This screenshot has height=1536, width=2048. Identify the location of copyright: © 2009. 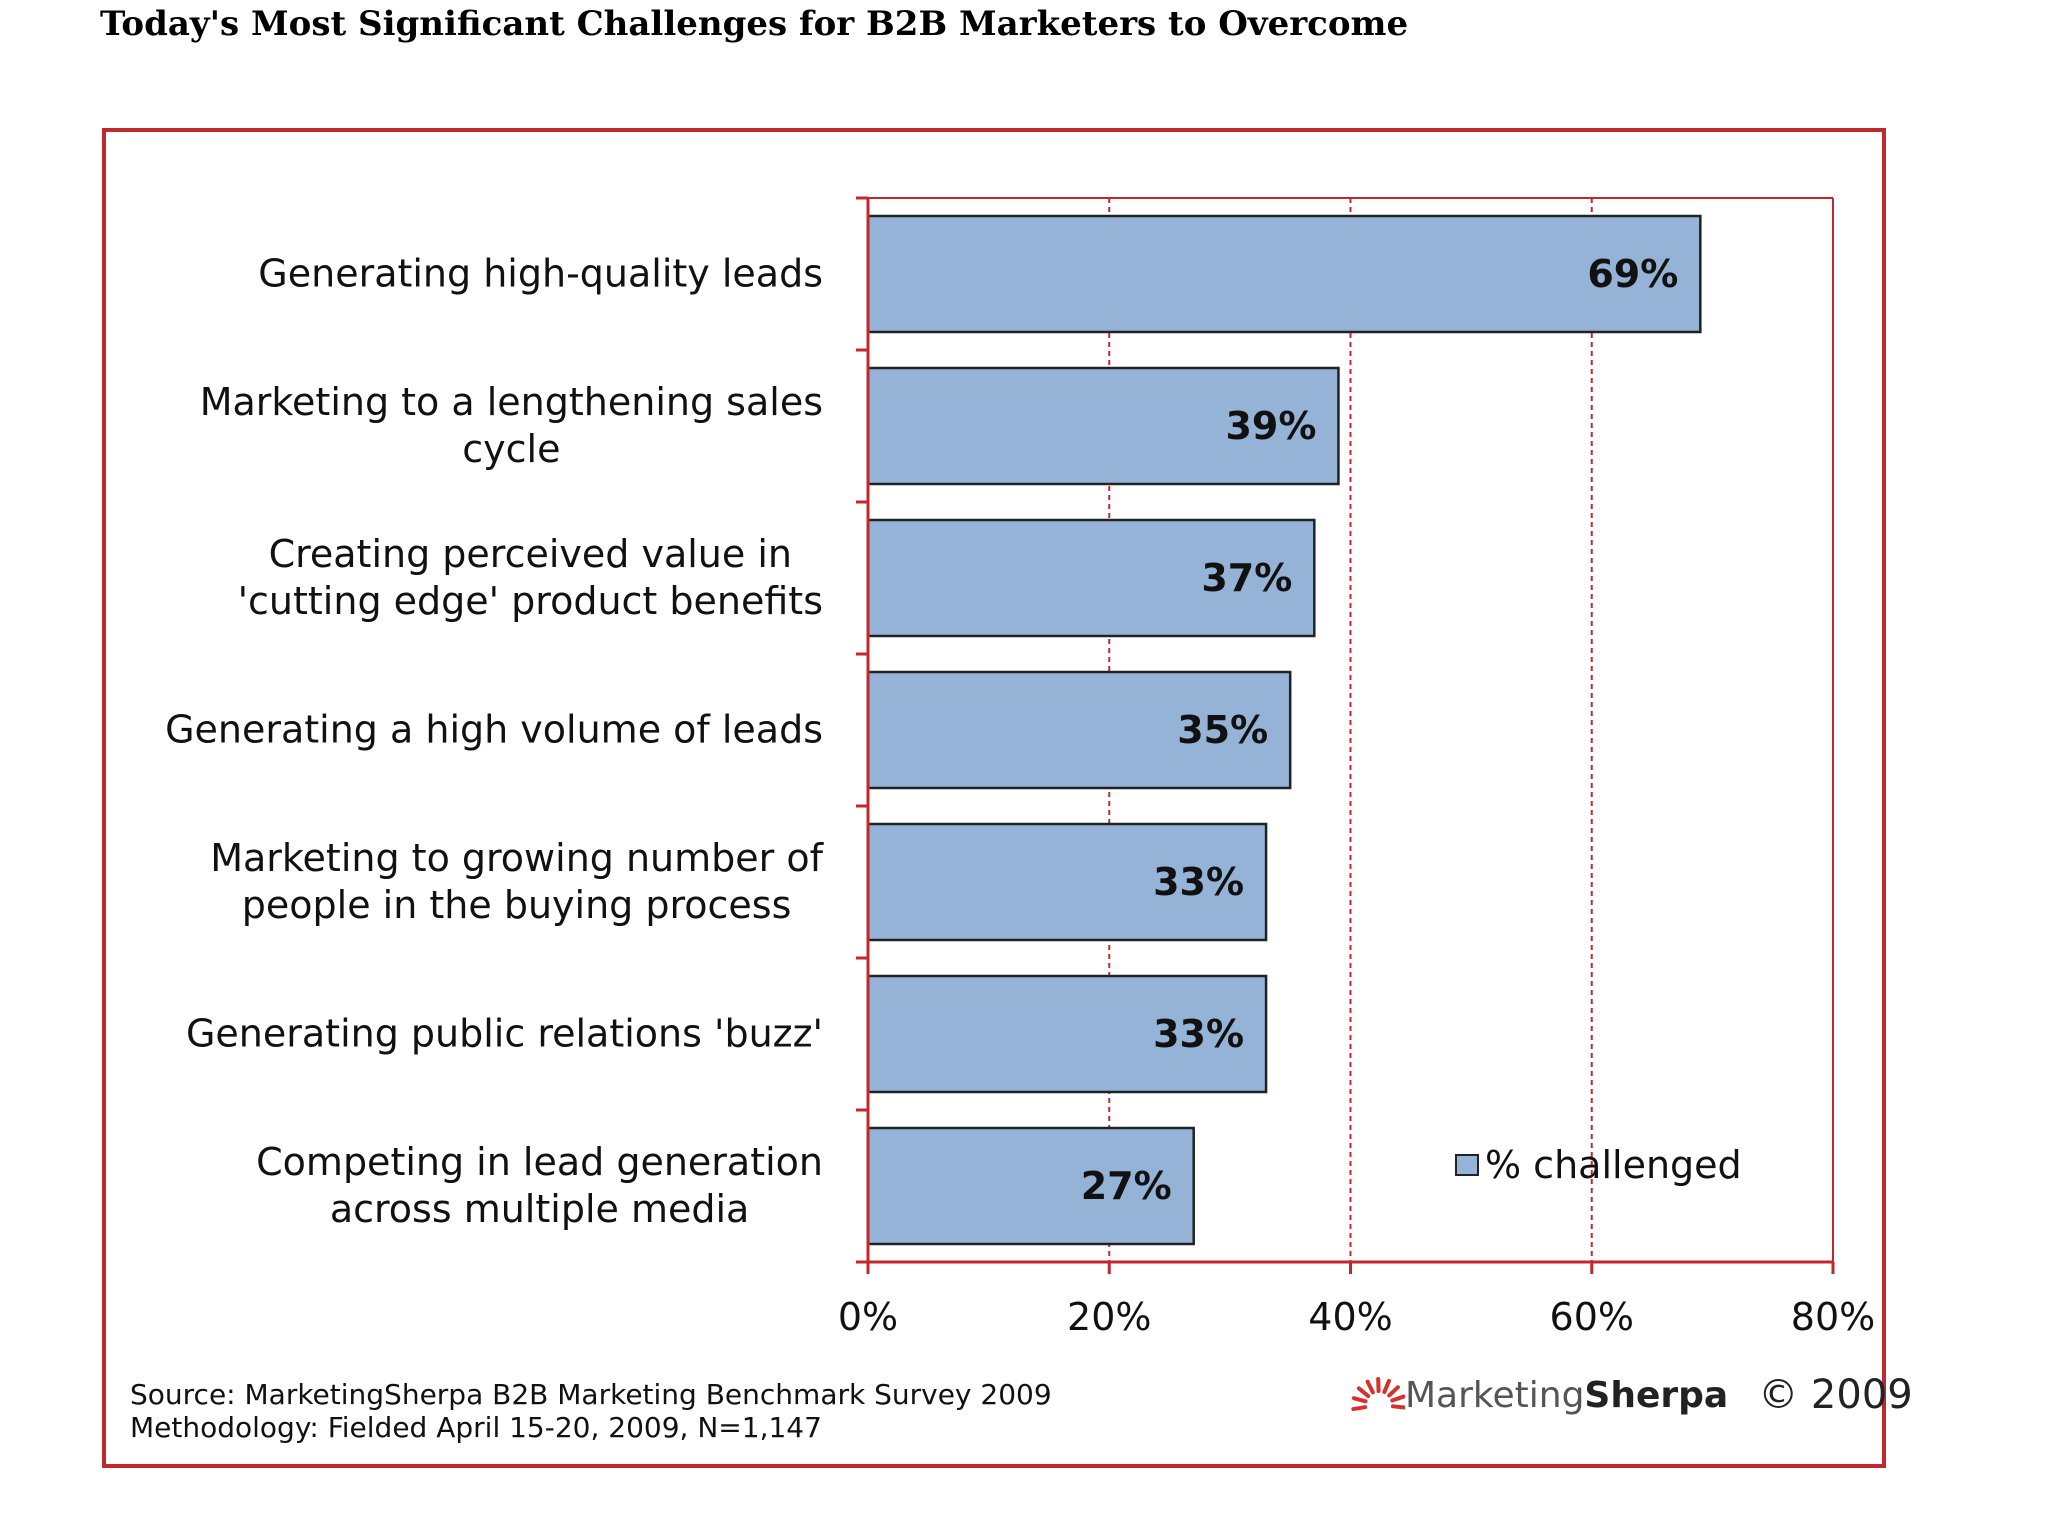
(1835, 1395).